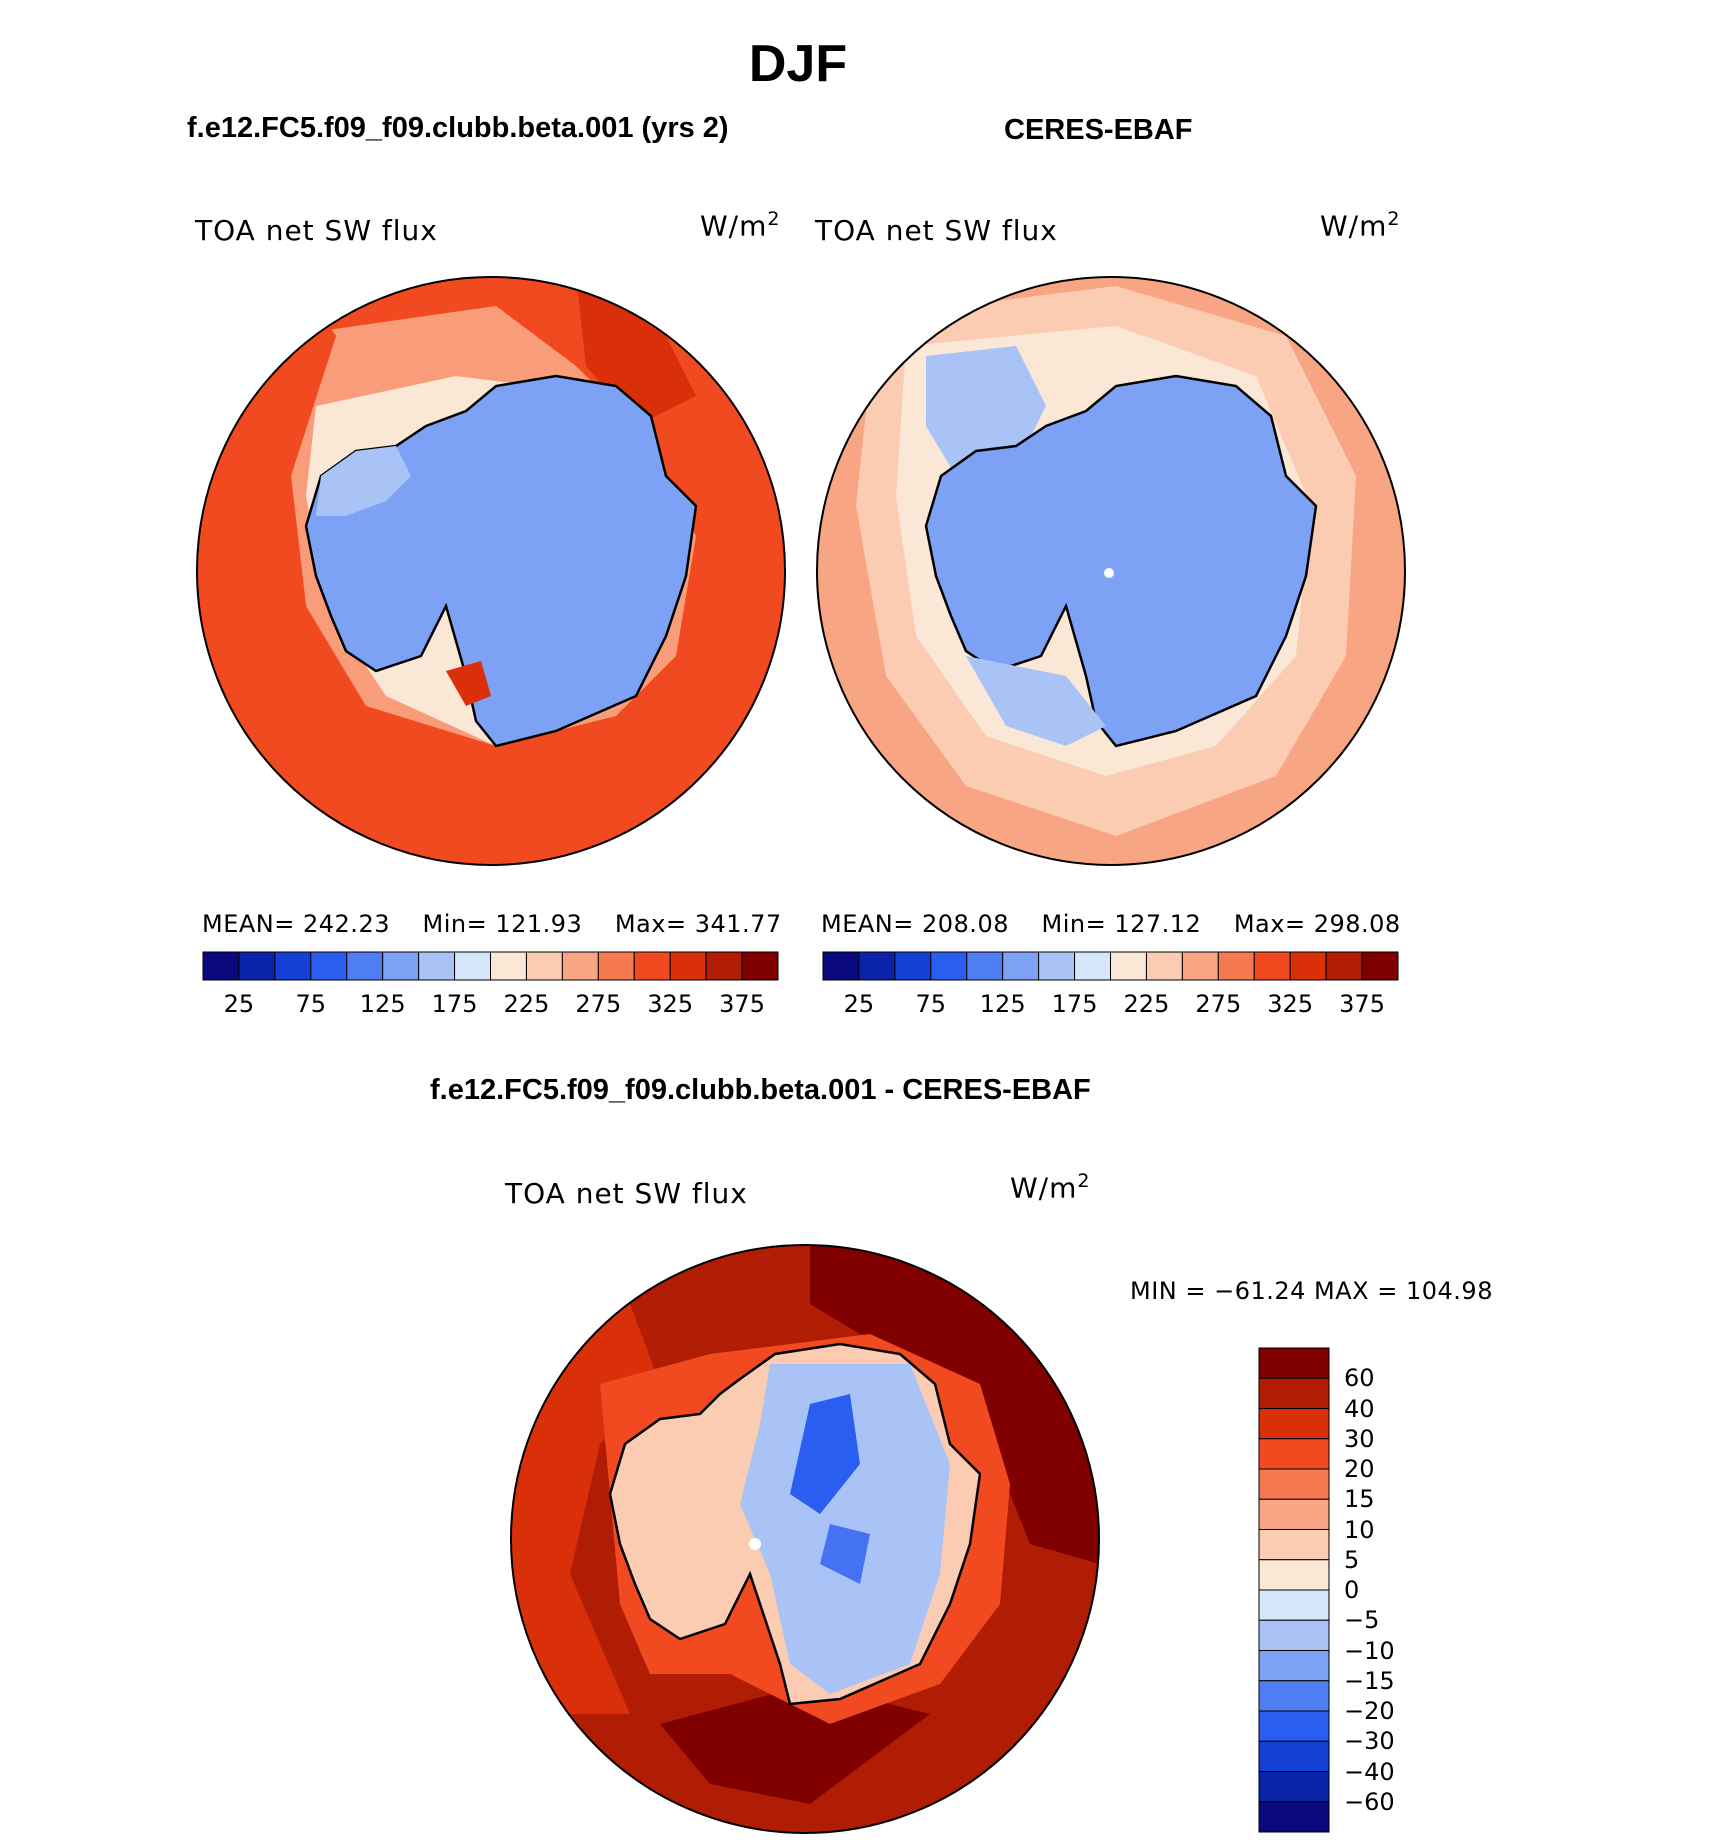 The width and height of the screenshot is (1710, 1840). I want to click on diff-variable-label: TOA net SW flux, so click(626, 1193).